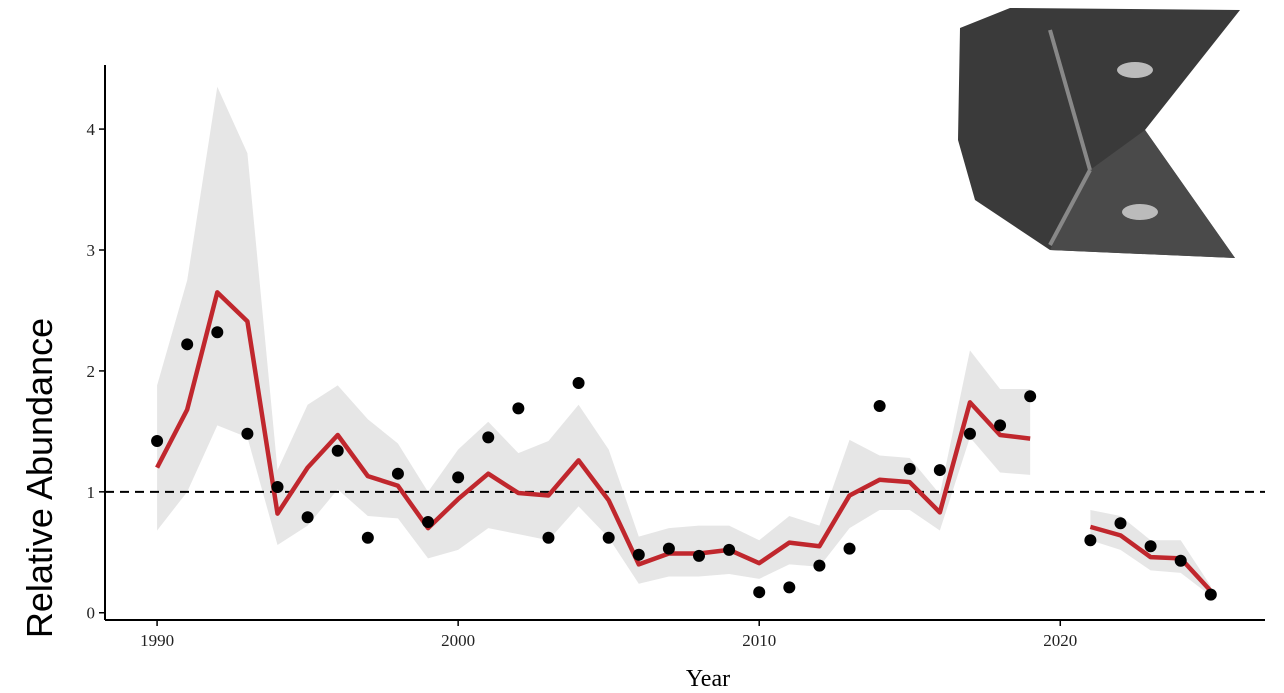  I want to click on y-tick-label: 4, so click(91, 129).